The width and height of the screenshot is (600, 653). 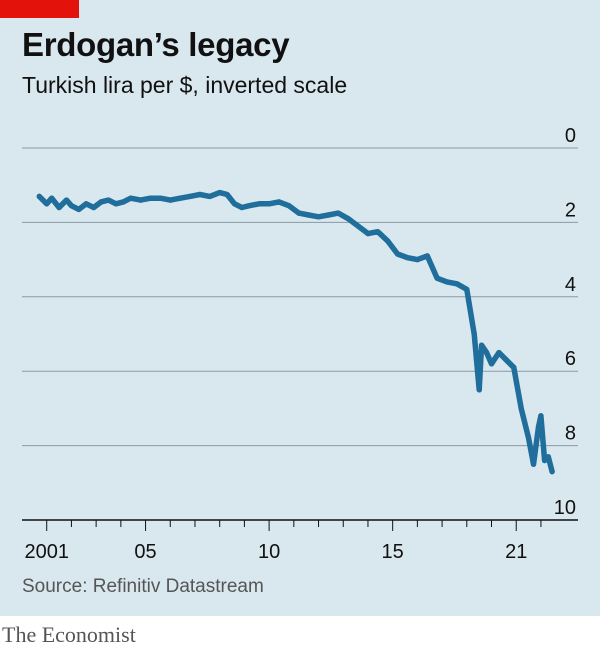 I want to click on y-tick-label: 0, so click(x=570, y=136).